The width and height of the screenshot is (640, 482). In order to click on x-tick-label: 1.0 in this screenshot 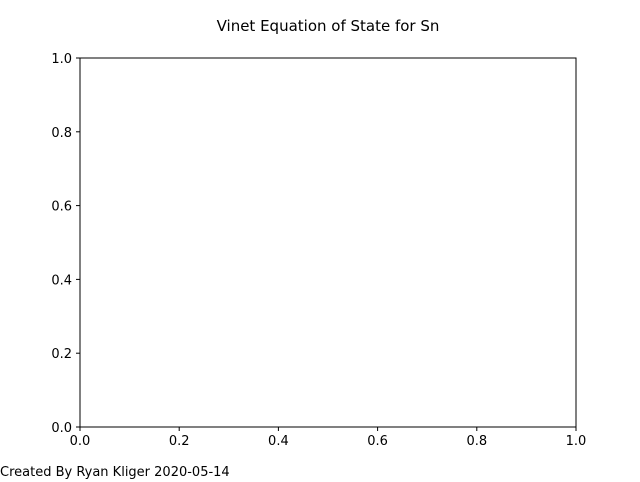, I will do `click(576, 441)`.